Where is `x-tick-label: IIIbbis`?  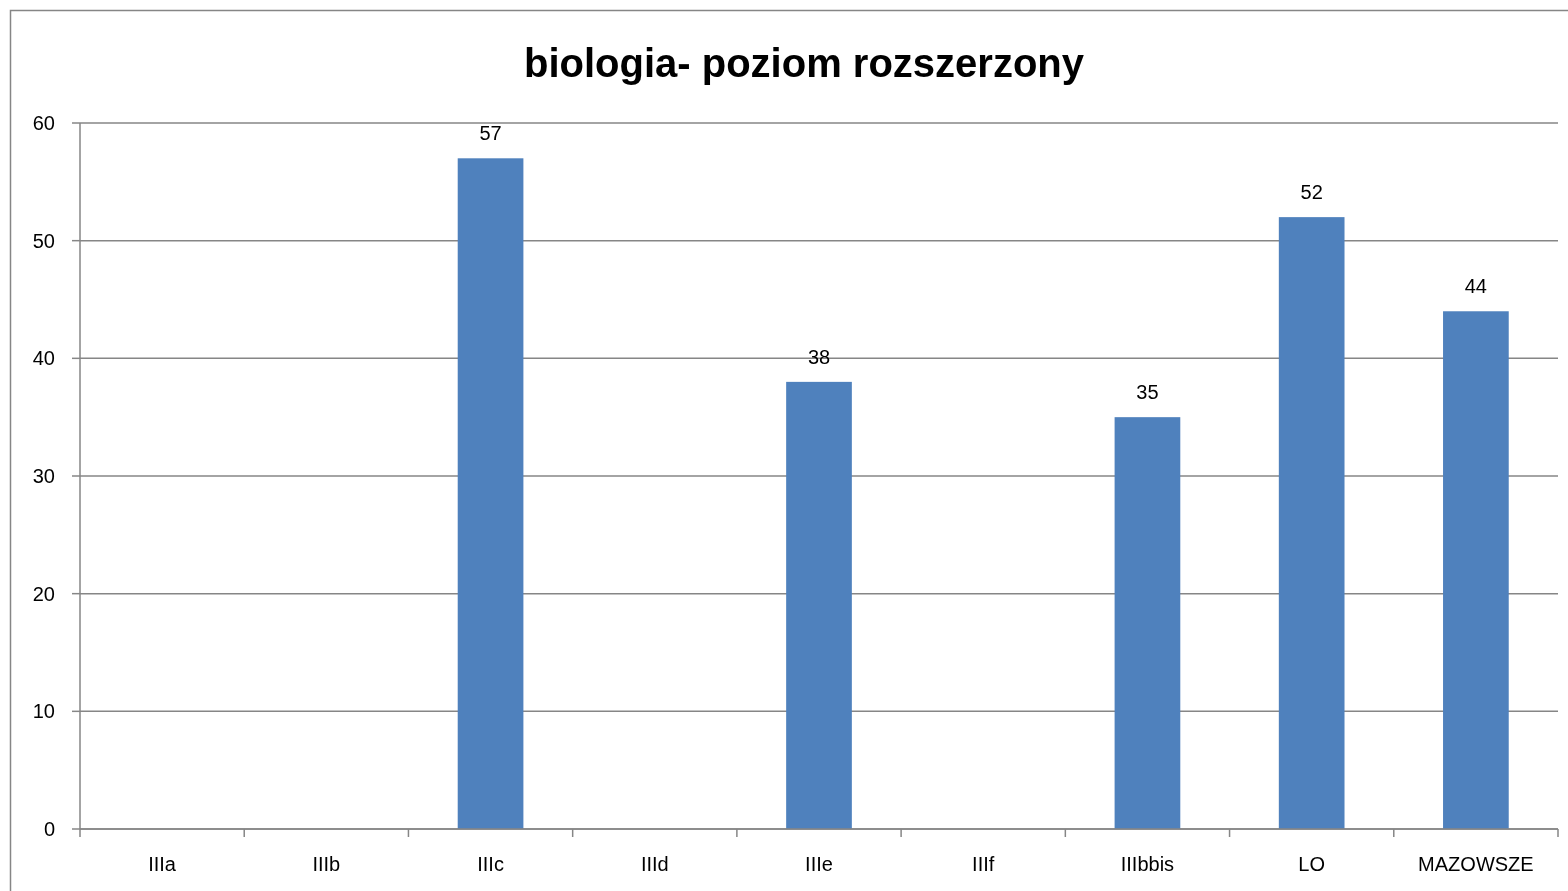
x-tick-label: IIIbbis is located at coordinates (1147, 864).